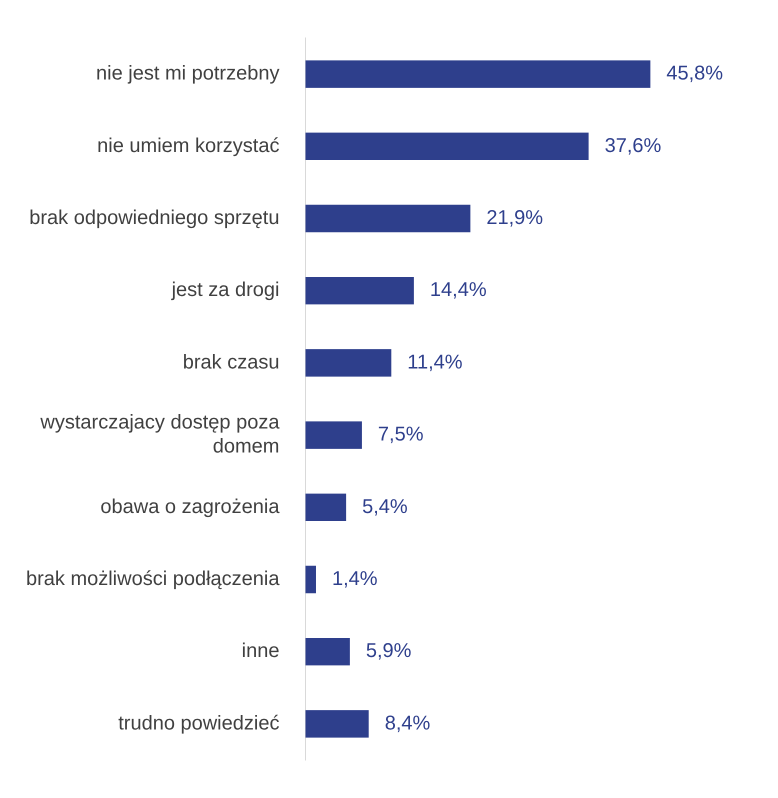 The width and height of the screenshot is (778, 798). I want to click on data-label: 21,9%, so click(515, 218).